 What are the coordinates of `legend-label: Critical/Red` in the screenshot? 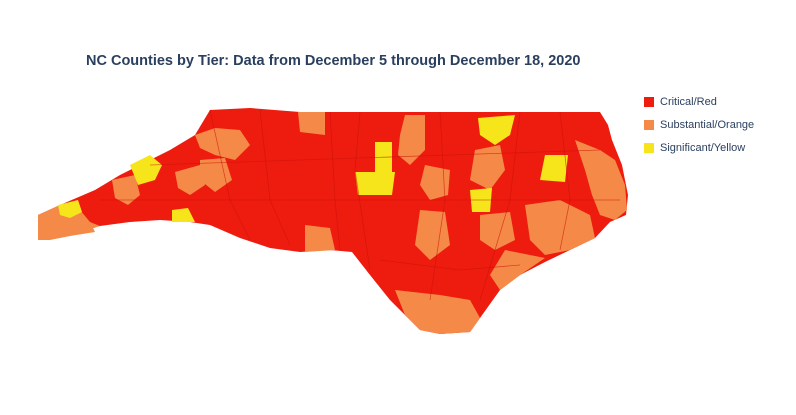 It's located at (688, 102).